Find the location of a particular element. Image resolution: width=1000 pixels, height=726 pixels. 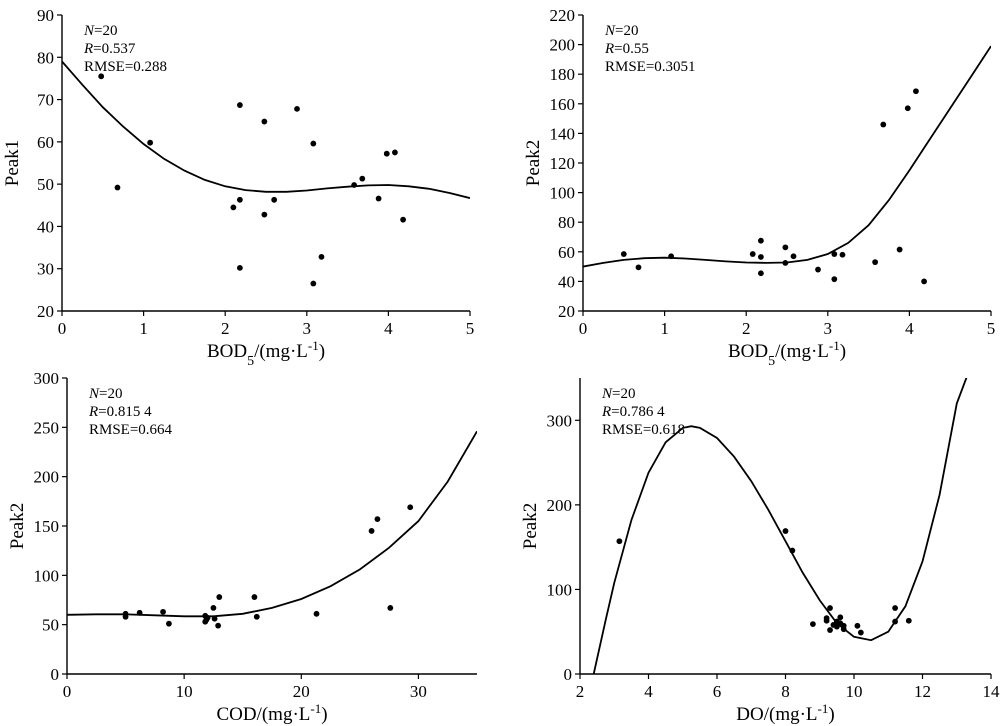

y-tick-label: 160 is located at coordinates (563, 104).